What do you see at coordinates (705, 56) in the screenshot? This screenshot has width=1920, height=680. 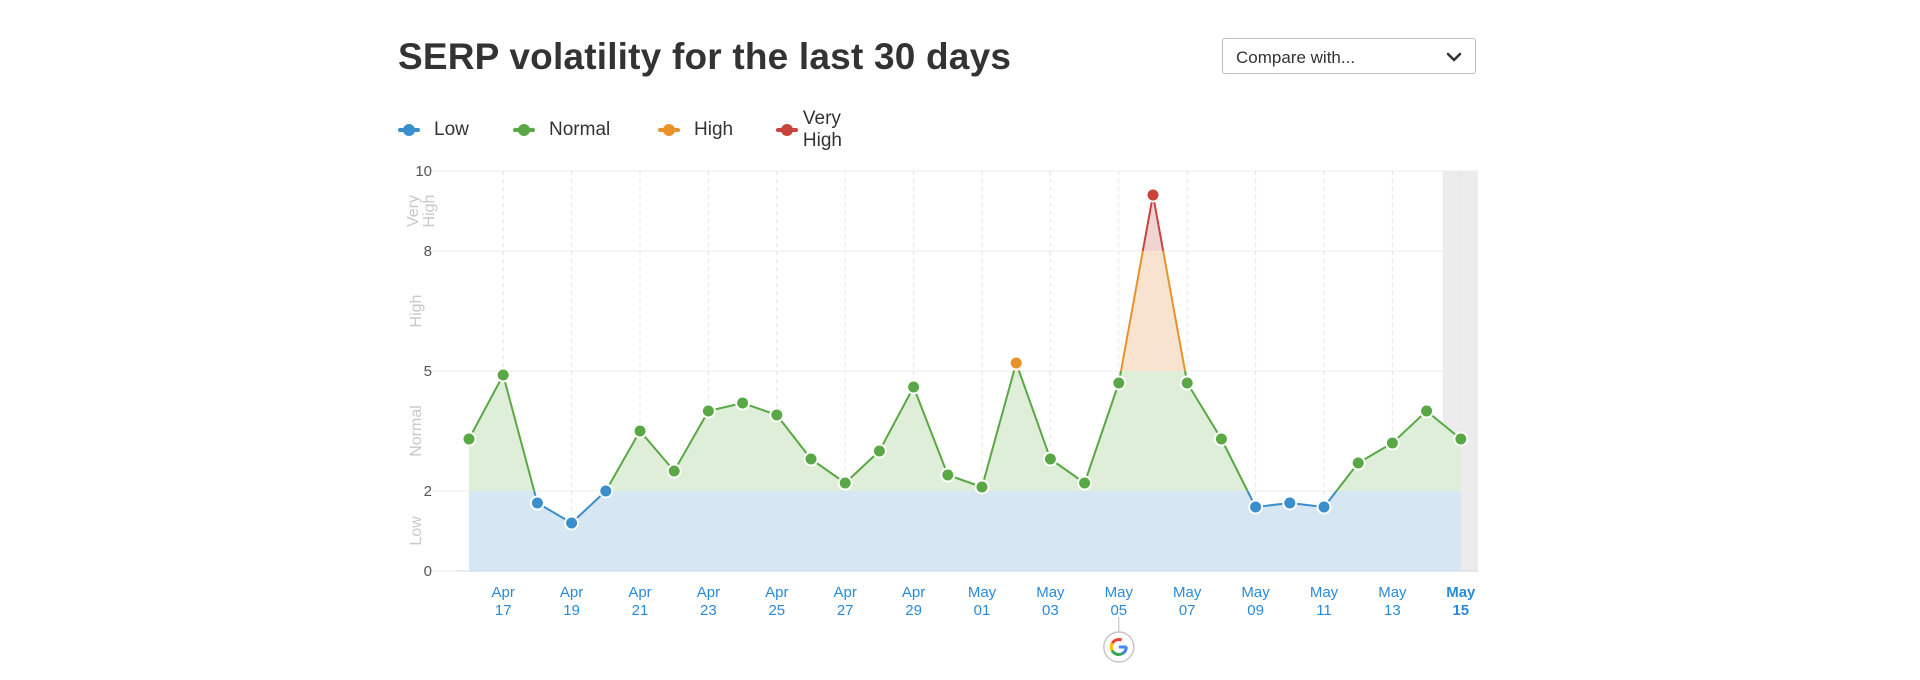 I see `page-title: SERP volatility for the last 30 days` at bounding box center [705, 56].